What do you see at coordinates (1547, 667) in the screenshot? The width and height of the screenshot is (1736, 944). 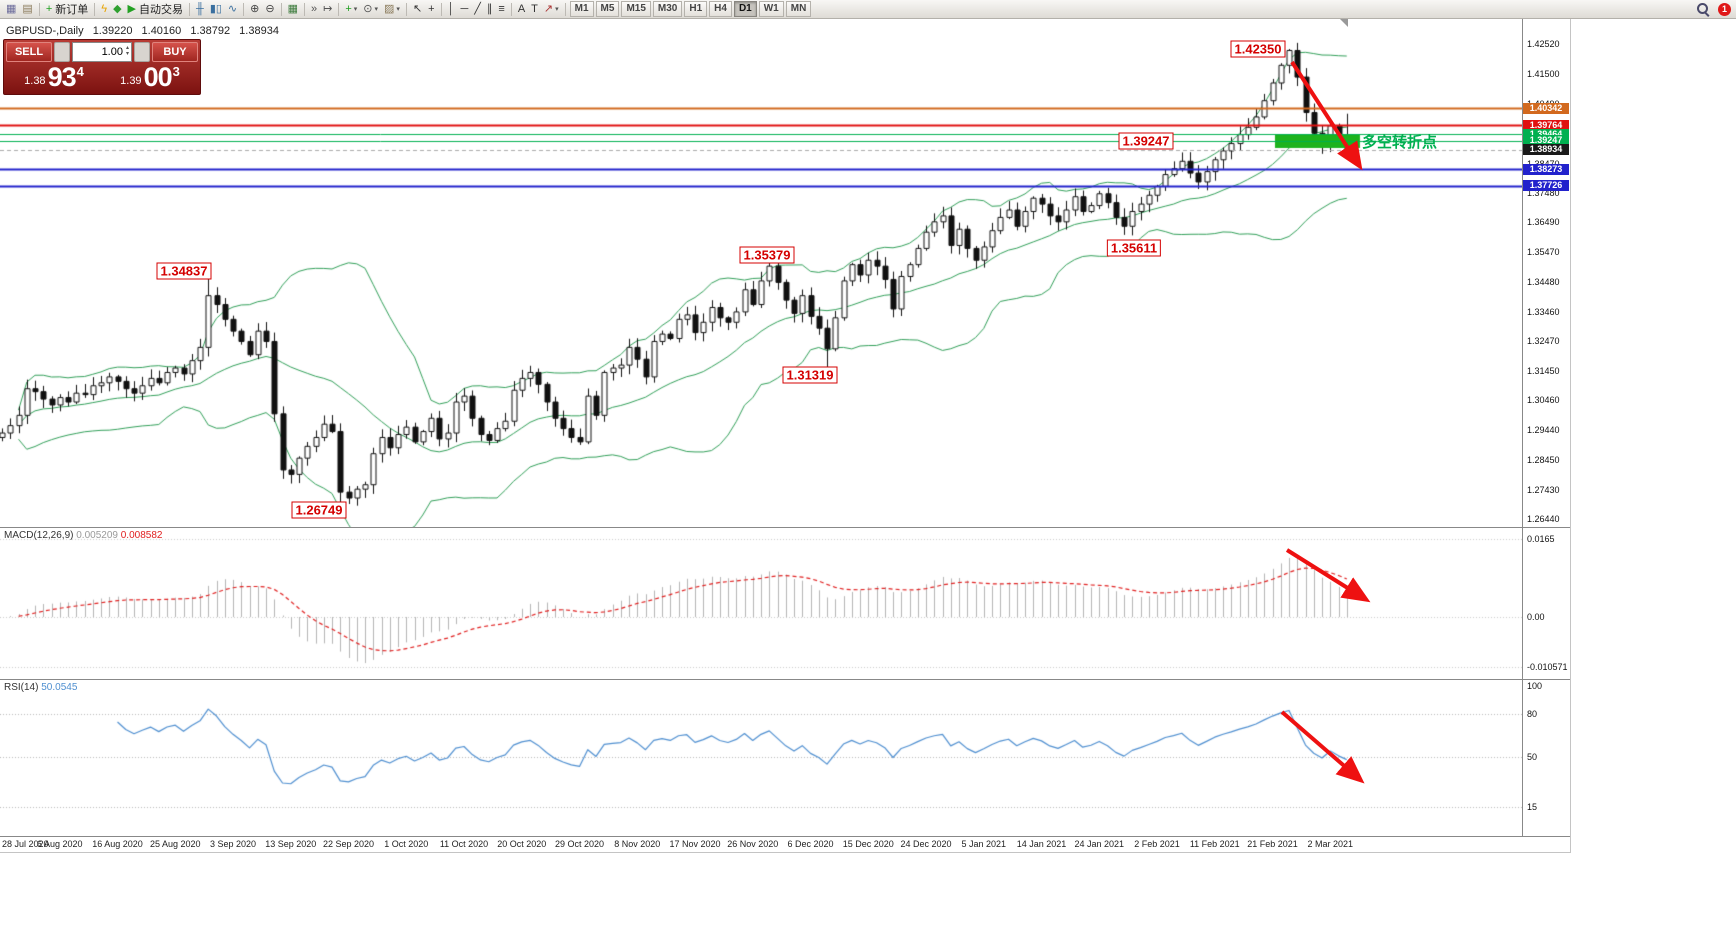 I see `macd-scale-label: -0.010571` at bounding box center [1547, 667].